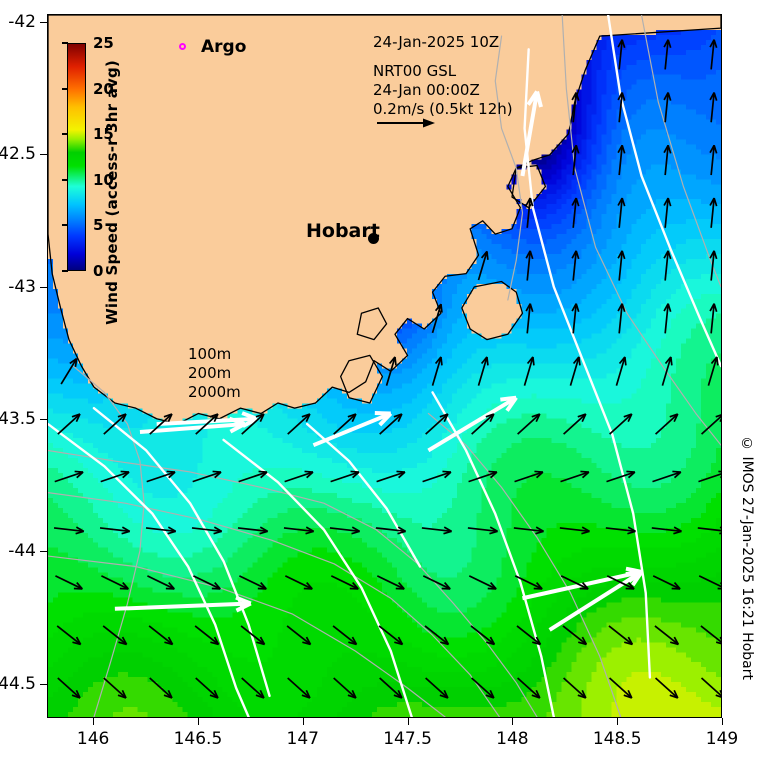 This screenshot has height=760, width=760. I want to click on colorbar-tick-label: 20, so click(103, 88).